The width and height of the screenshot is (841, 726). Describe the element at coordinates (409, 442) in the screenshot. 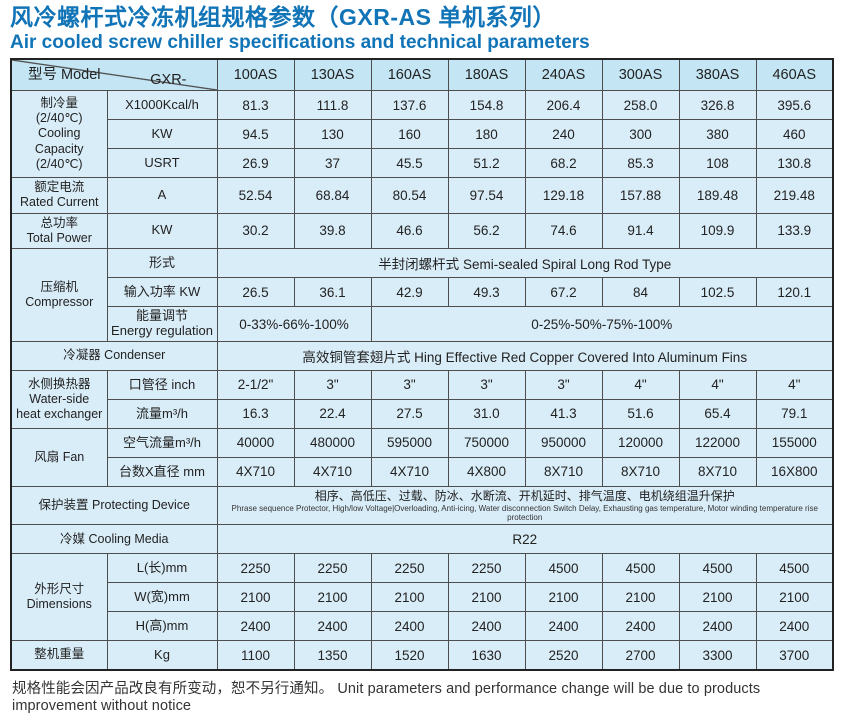

I see `fan-air-flow-value-160AS: 595000` at that location.